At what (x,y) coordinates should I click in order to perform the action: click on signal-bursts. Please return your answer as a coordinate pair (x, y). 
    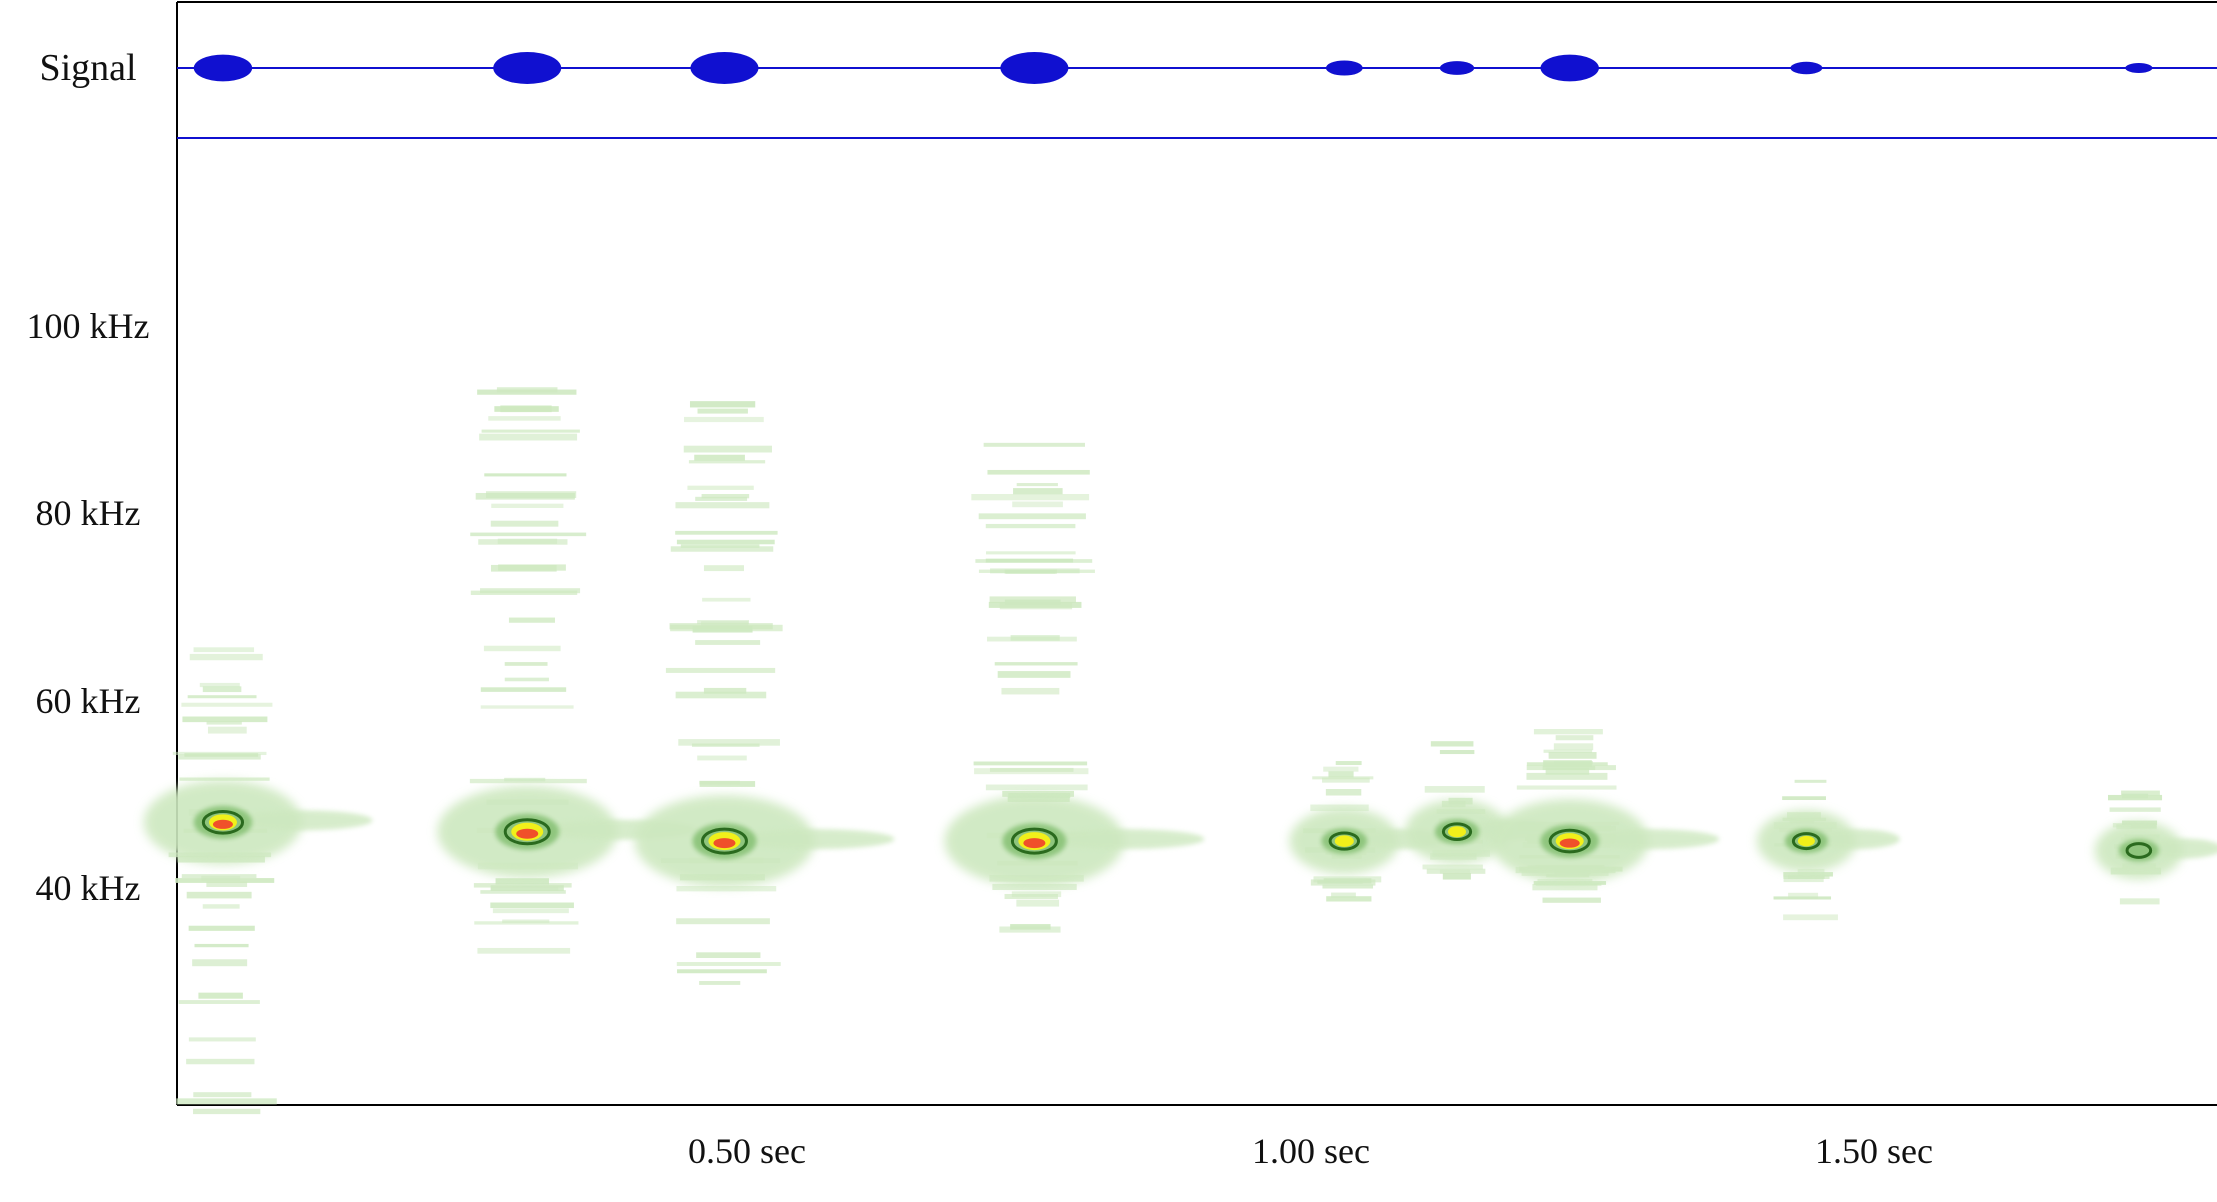
    Looking at the image, I should click on (1173, 68).